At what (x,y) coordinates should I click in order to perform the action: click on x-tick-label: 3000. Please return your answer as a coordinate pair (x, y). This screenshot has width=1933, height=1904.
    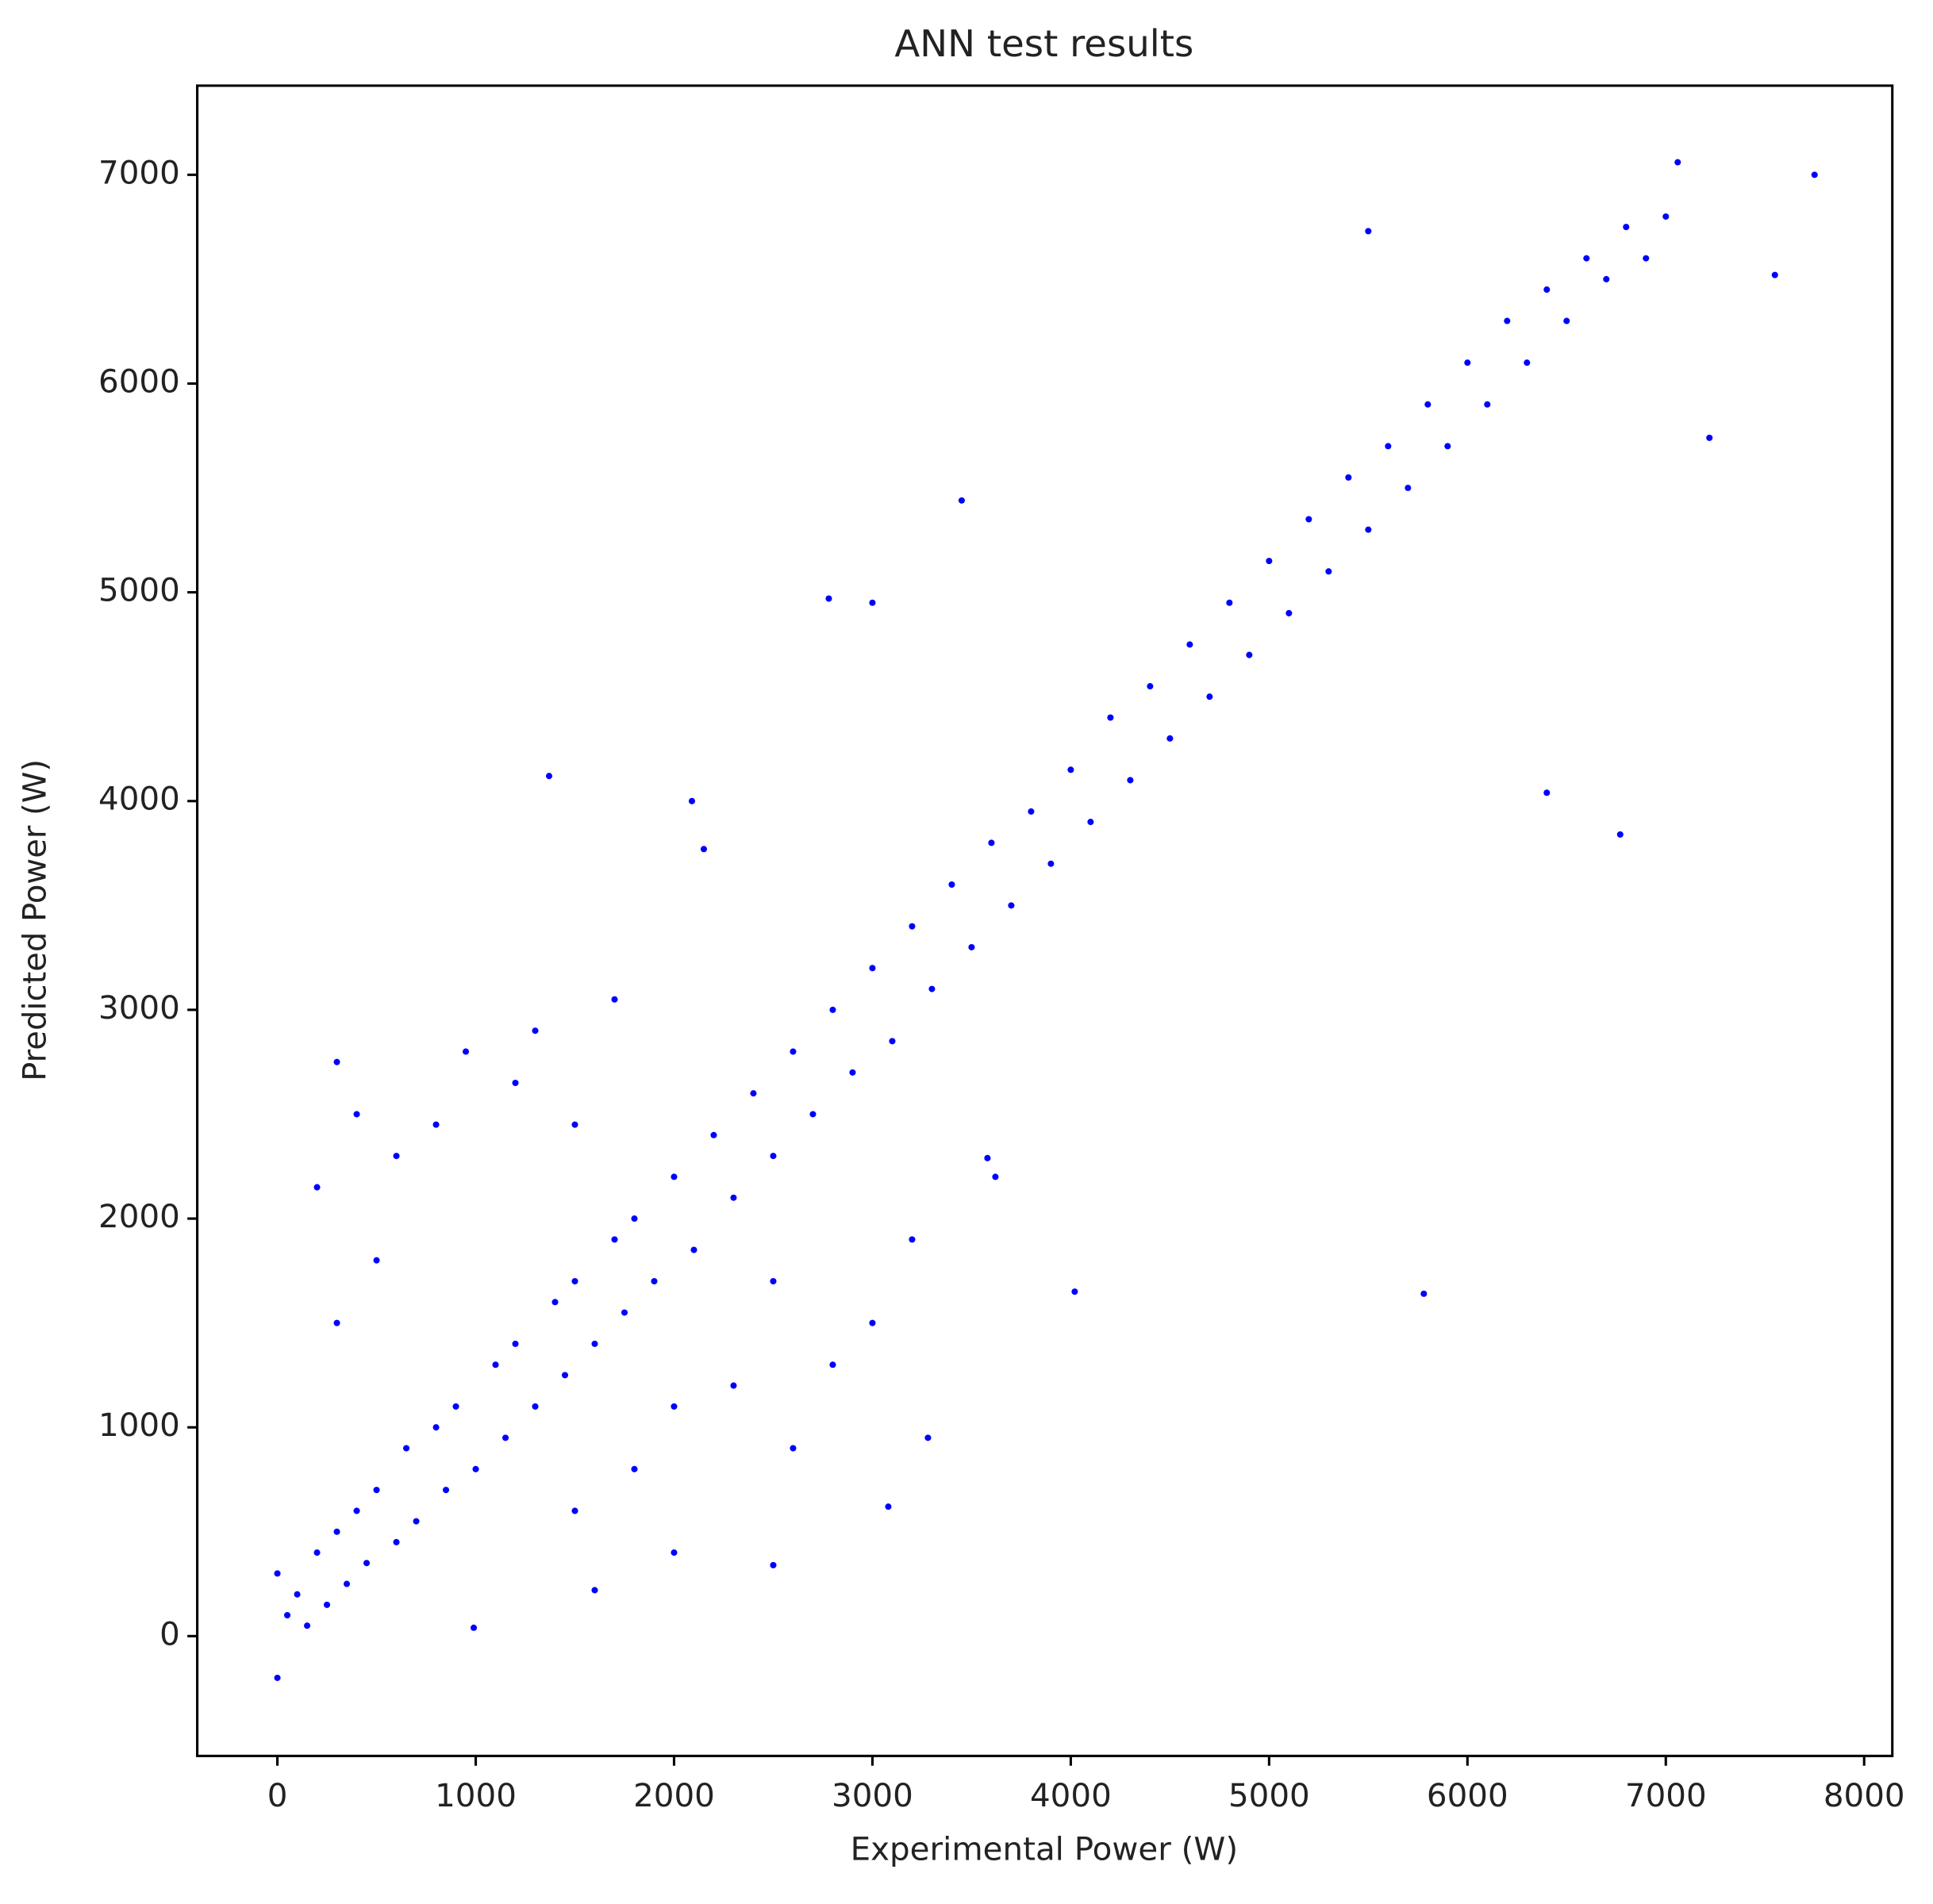
    Looking at the image, I should click on (872, 1796).